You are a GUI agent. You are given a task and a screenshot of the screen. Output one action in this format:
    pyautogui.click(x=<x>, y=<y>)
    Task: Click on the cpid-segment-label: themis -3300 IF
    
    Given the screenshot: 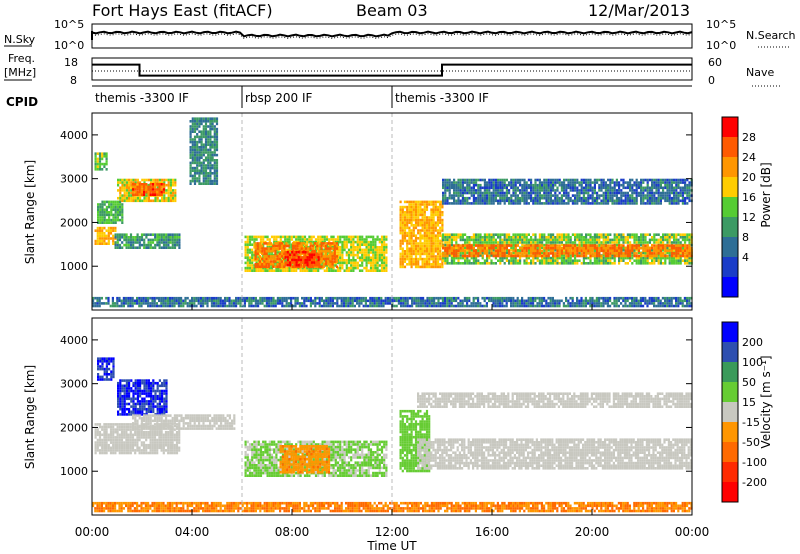 What is the action you would take?
    pyautogui.click(x=142, y=98)
    